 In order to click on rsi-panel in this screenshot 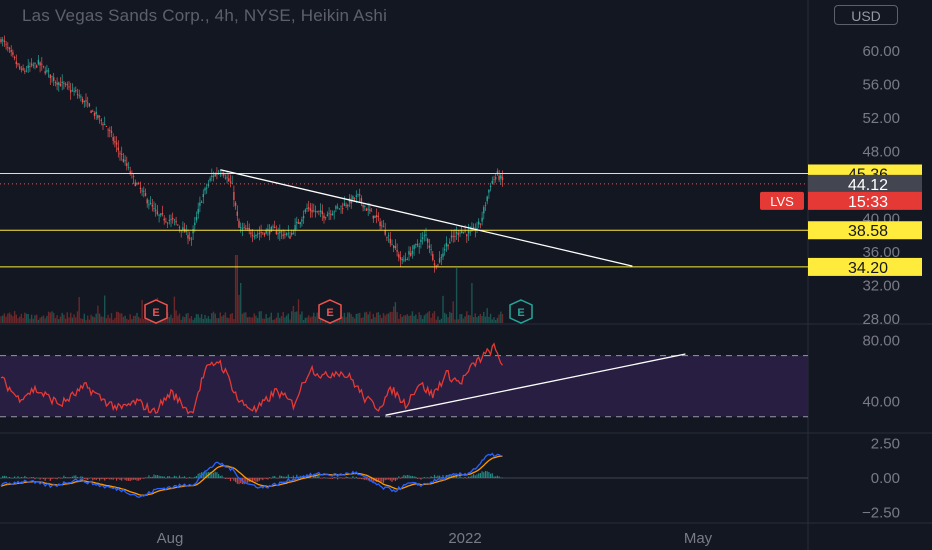, I will do `click(404, 380)`.